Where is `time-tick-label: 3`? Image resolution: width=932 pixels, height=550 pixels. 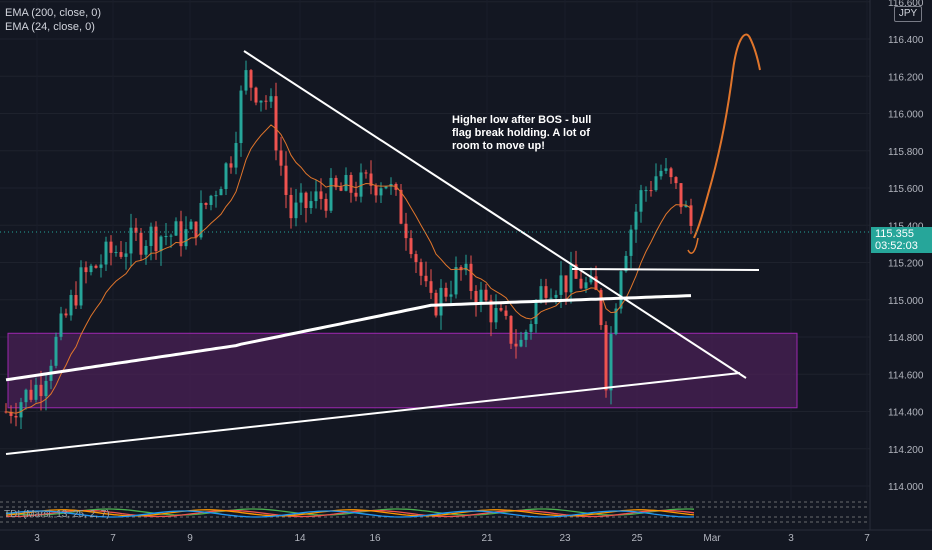
time-tick-label: 3 is located at coordinates (791, 538).